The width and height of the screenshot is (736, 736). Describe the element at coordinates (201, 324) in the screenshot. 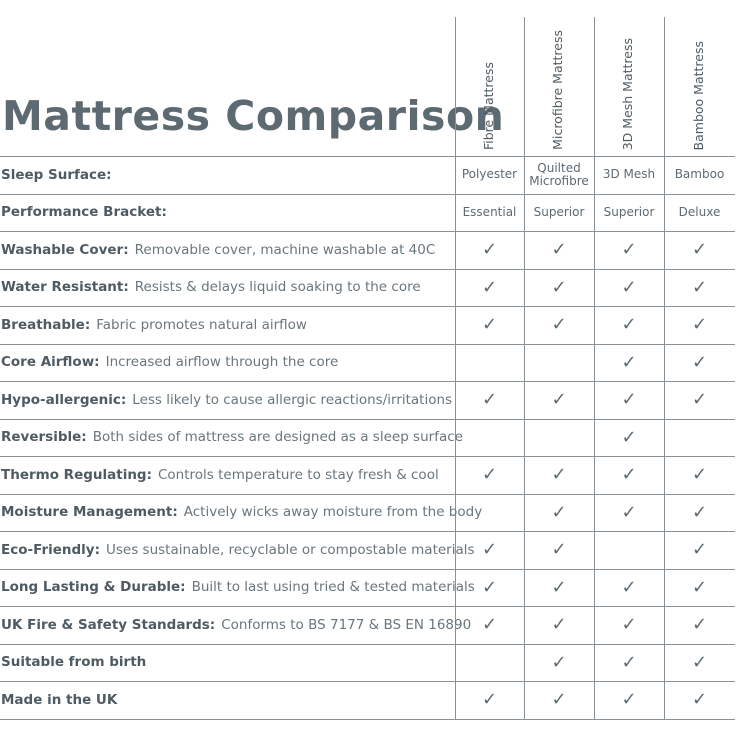

I see `feature-description: Fabric promotes natural airflow` at that location.